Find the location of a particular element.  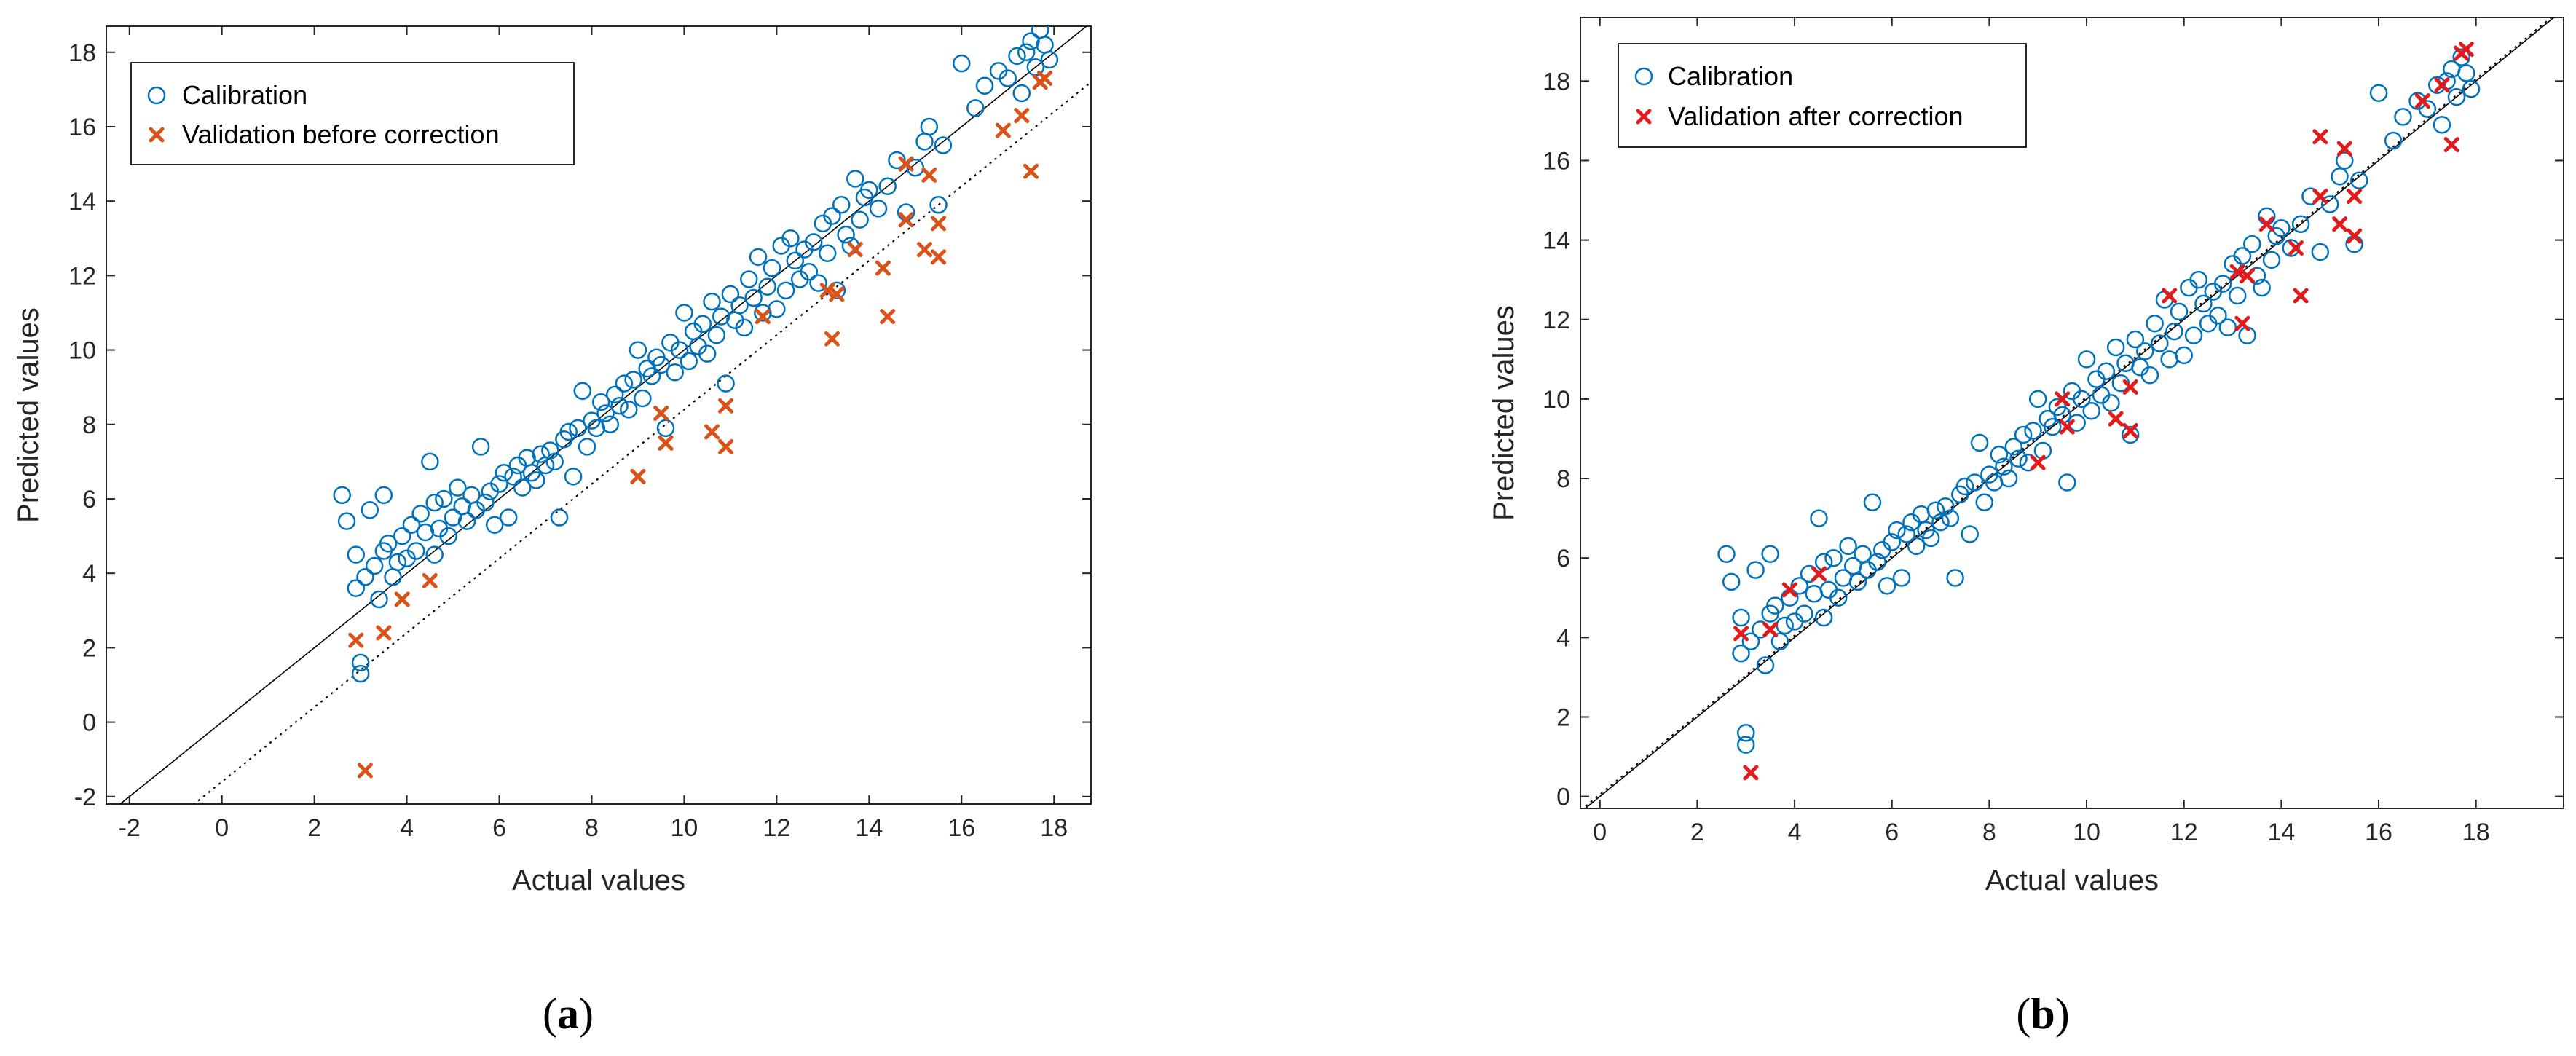

legend-box-b is located at coordinates (1822, 95).